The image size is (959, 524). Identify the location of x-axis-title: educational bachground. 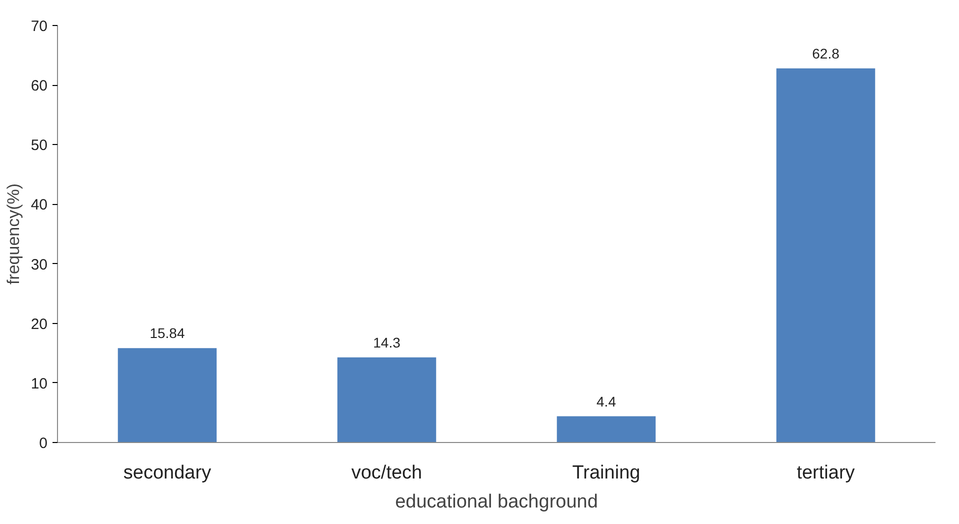
(496, 502).